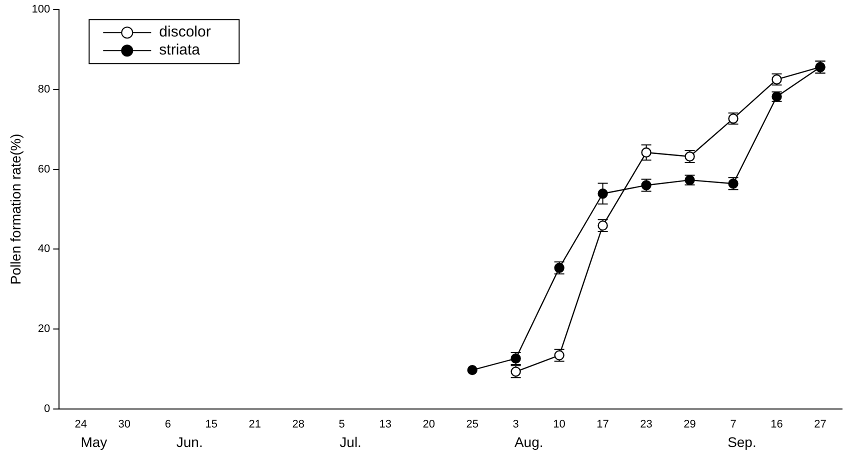 The height and width of the screenshot is (456, 858). Describe the element at coordinates (211, 424) in the screenshot. I see `x-tick-label: 15` at that location.